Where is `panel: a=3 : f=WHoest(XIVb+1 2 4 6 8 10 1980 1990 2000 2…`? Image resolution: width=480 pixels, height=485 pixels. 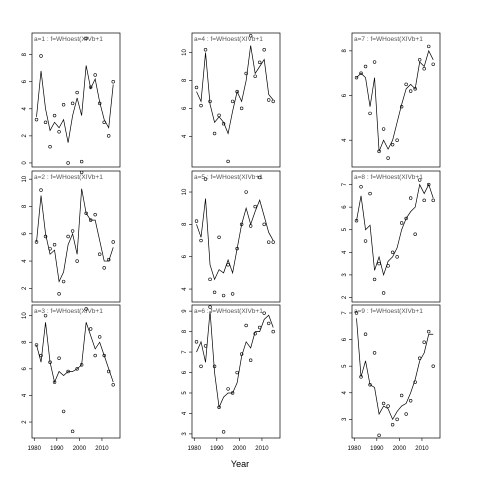
panel: a=3 : f=WHoest(XIVb+1 2 4 6 8 10 1980 1990 2000 2… is located at coordinates (71, 378).